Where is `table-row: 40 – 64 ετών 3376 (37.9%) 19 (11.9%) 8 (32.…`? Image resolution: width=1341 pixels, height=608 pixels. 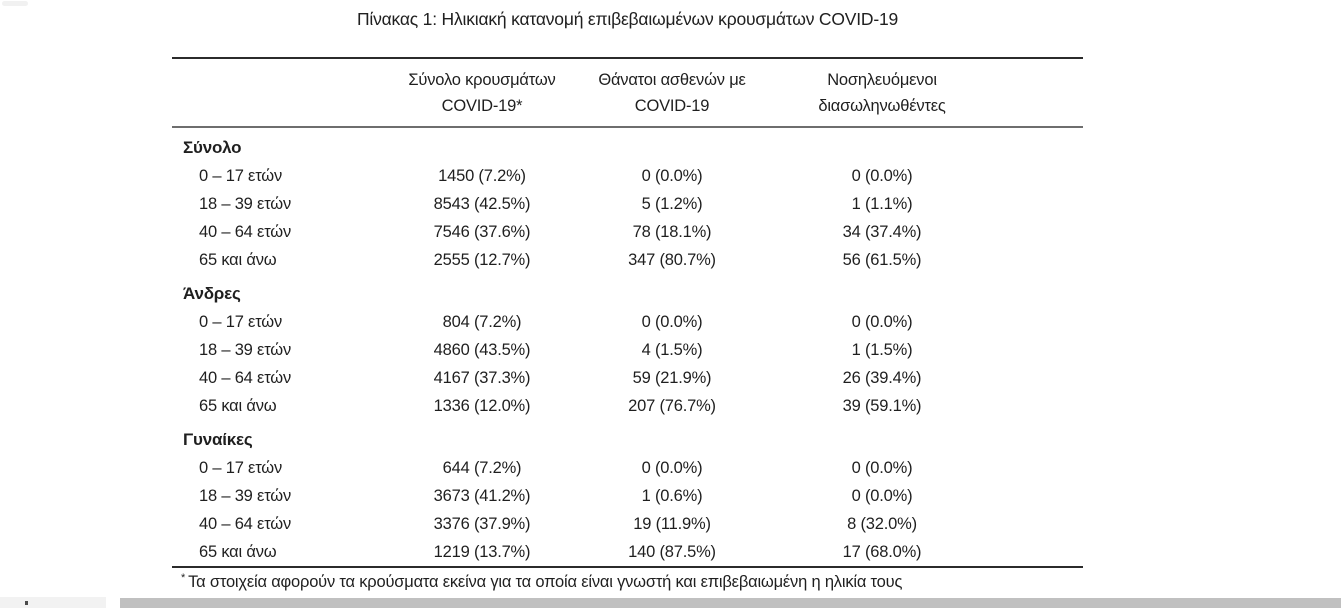
table-row: 40 – 64 ετών 3376 (37.9%) 19 (11.9%) 8 (32.… is located at coordinates (627, 524).